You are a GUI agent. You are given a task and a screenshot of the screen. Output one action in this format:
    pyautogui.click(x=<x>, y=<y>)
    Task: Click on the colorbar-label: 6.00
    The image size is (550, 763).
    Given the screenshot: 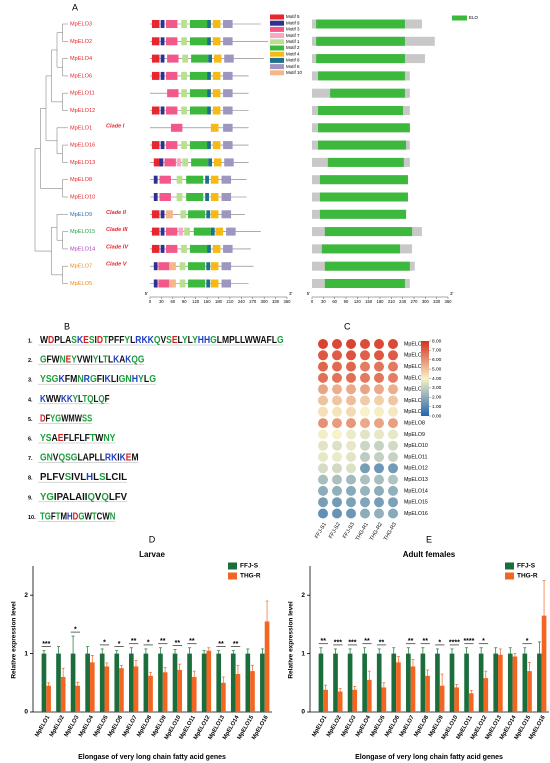 What is the action you would take?
    pyautogui.click(x=437, y=360)
    